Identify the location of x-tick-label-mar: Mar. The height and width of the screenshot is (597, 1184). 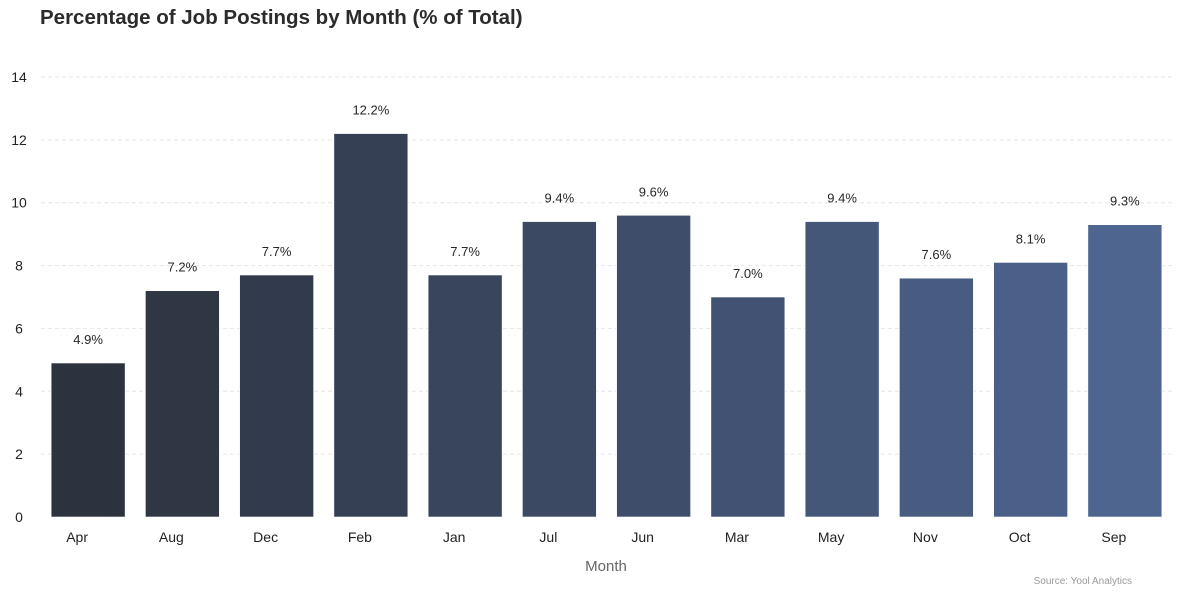
(737, 537).